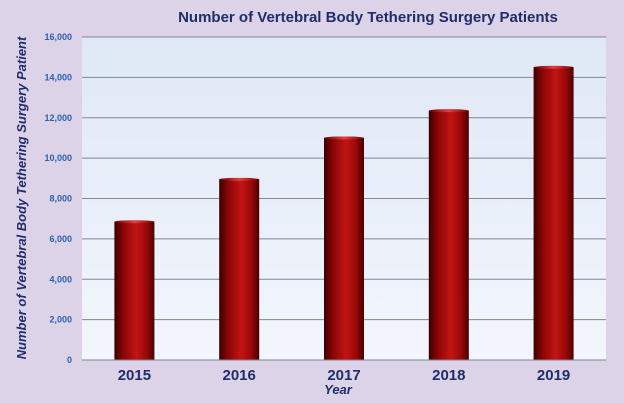 Image resolution: width=624 pixels, height=403 pixels. Describe the element at coordinates (60, 239) in the screenshot. I see `y-tick-label: 6,000` at that location.